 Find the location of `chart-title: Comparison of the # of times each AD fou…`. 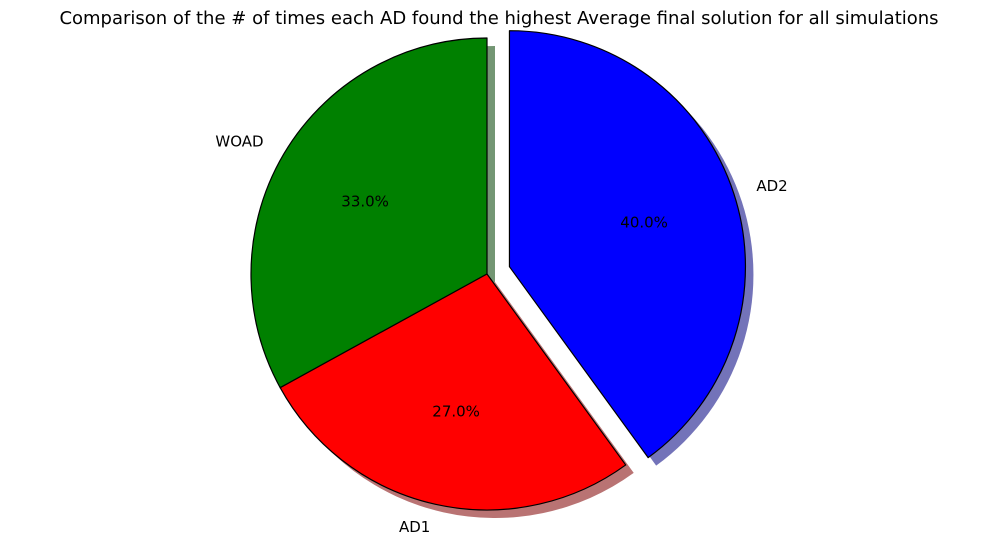

chart-title: Comparison of the # of times each AD fou… is located at coordinates (498, 18).